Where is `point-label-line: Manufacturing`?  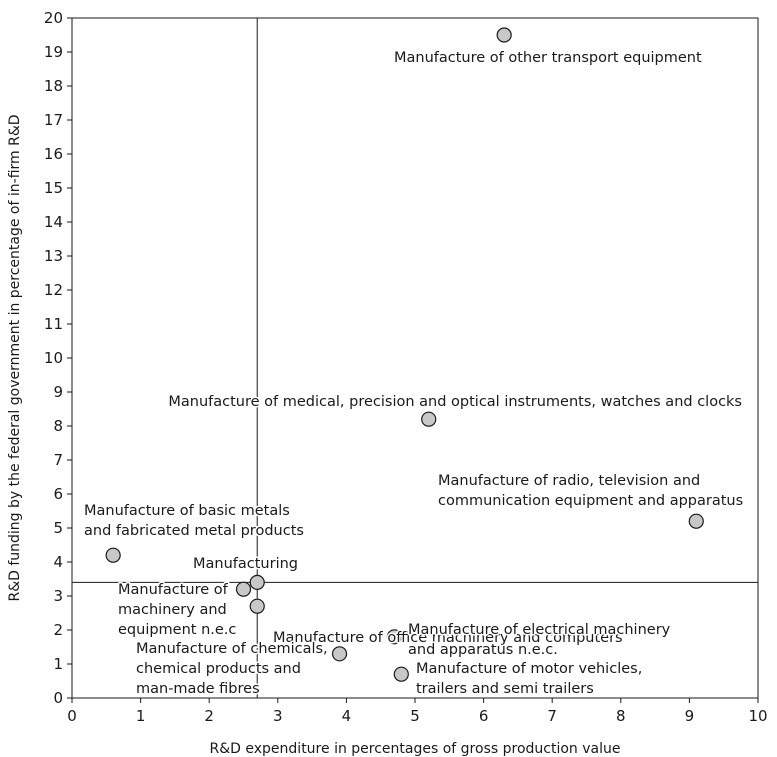
point-label-line: Manufacturing is located at coordinates (245, 564).